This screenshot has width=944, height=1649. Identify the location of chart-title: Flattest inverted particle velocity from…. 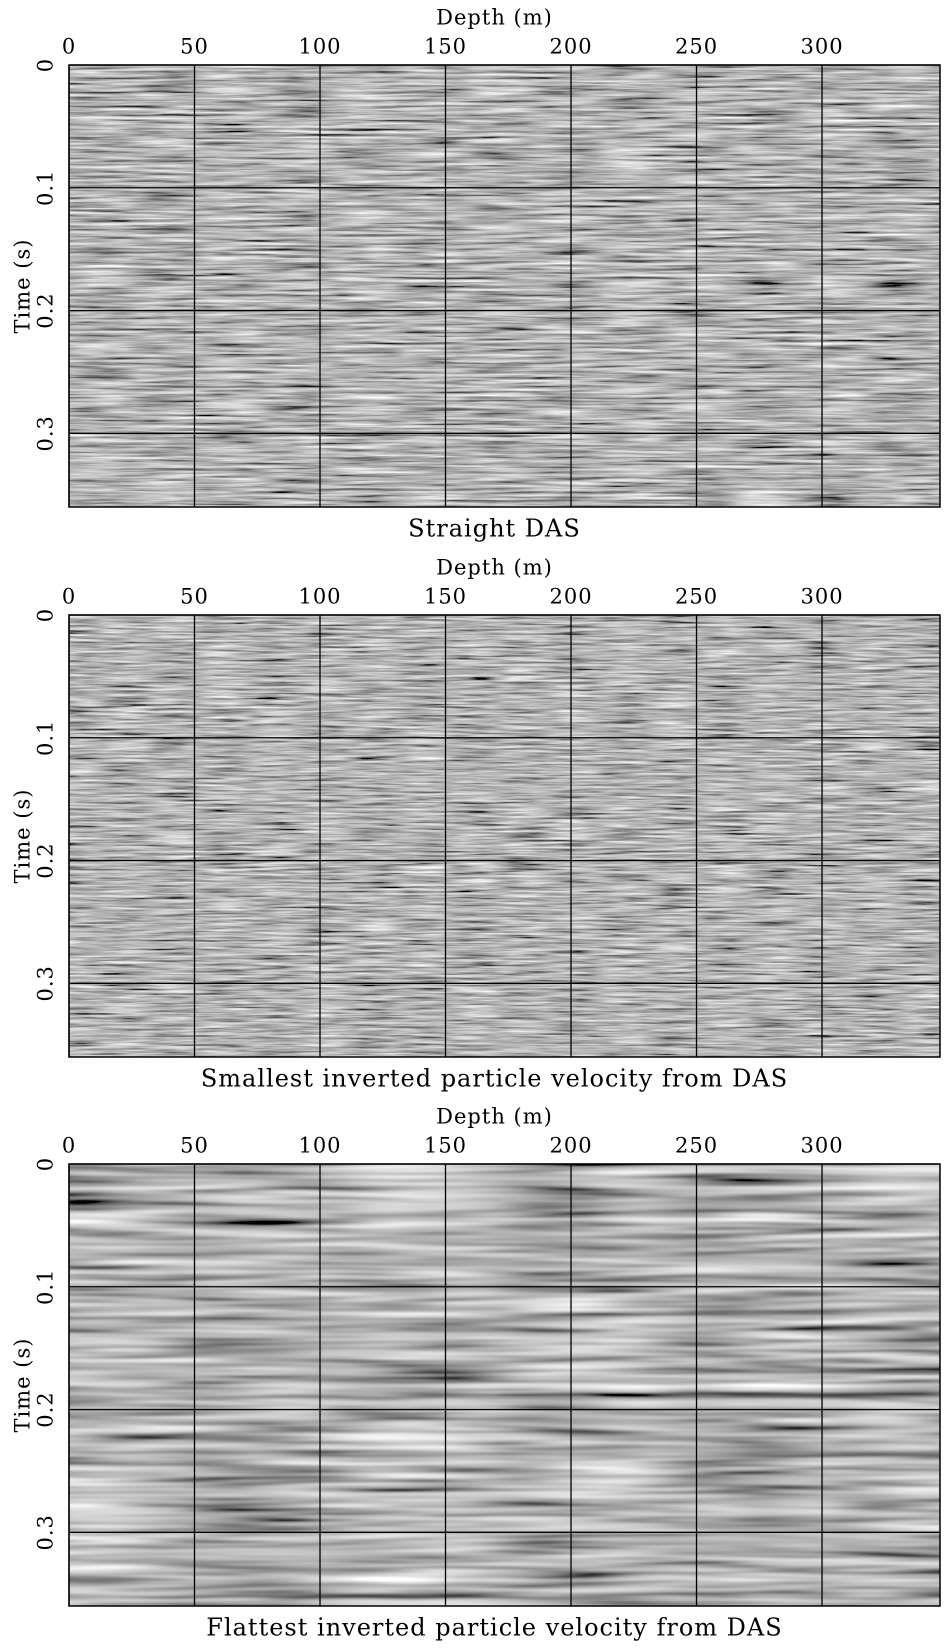
(494, 1628).